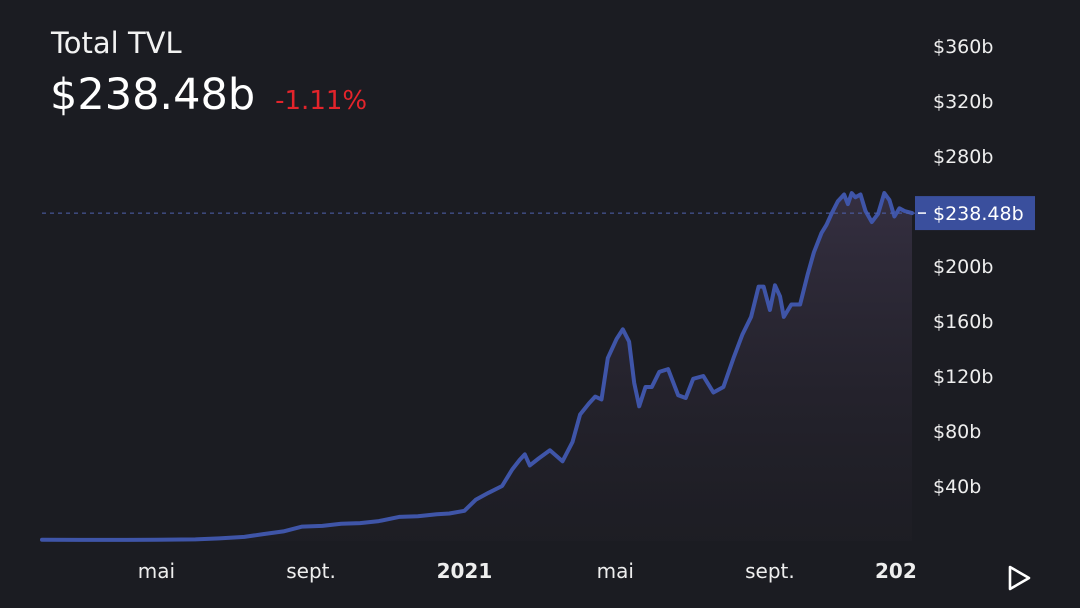  Describe the element at coordinates (116, 43) in the screenshot. I see `chart-title: Total TVL` at that location.